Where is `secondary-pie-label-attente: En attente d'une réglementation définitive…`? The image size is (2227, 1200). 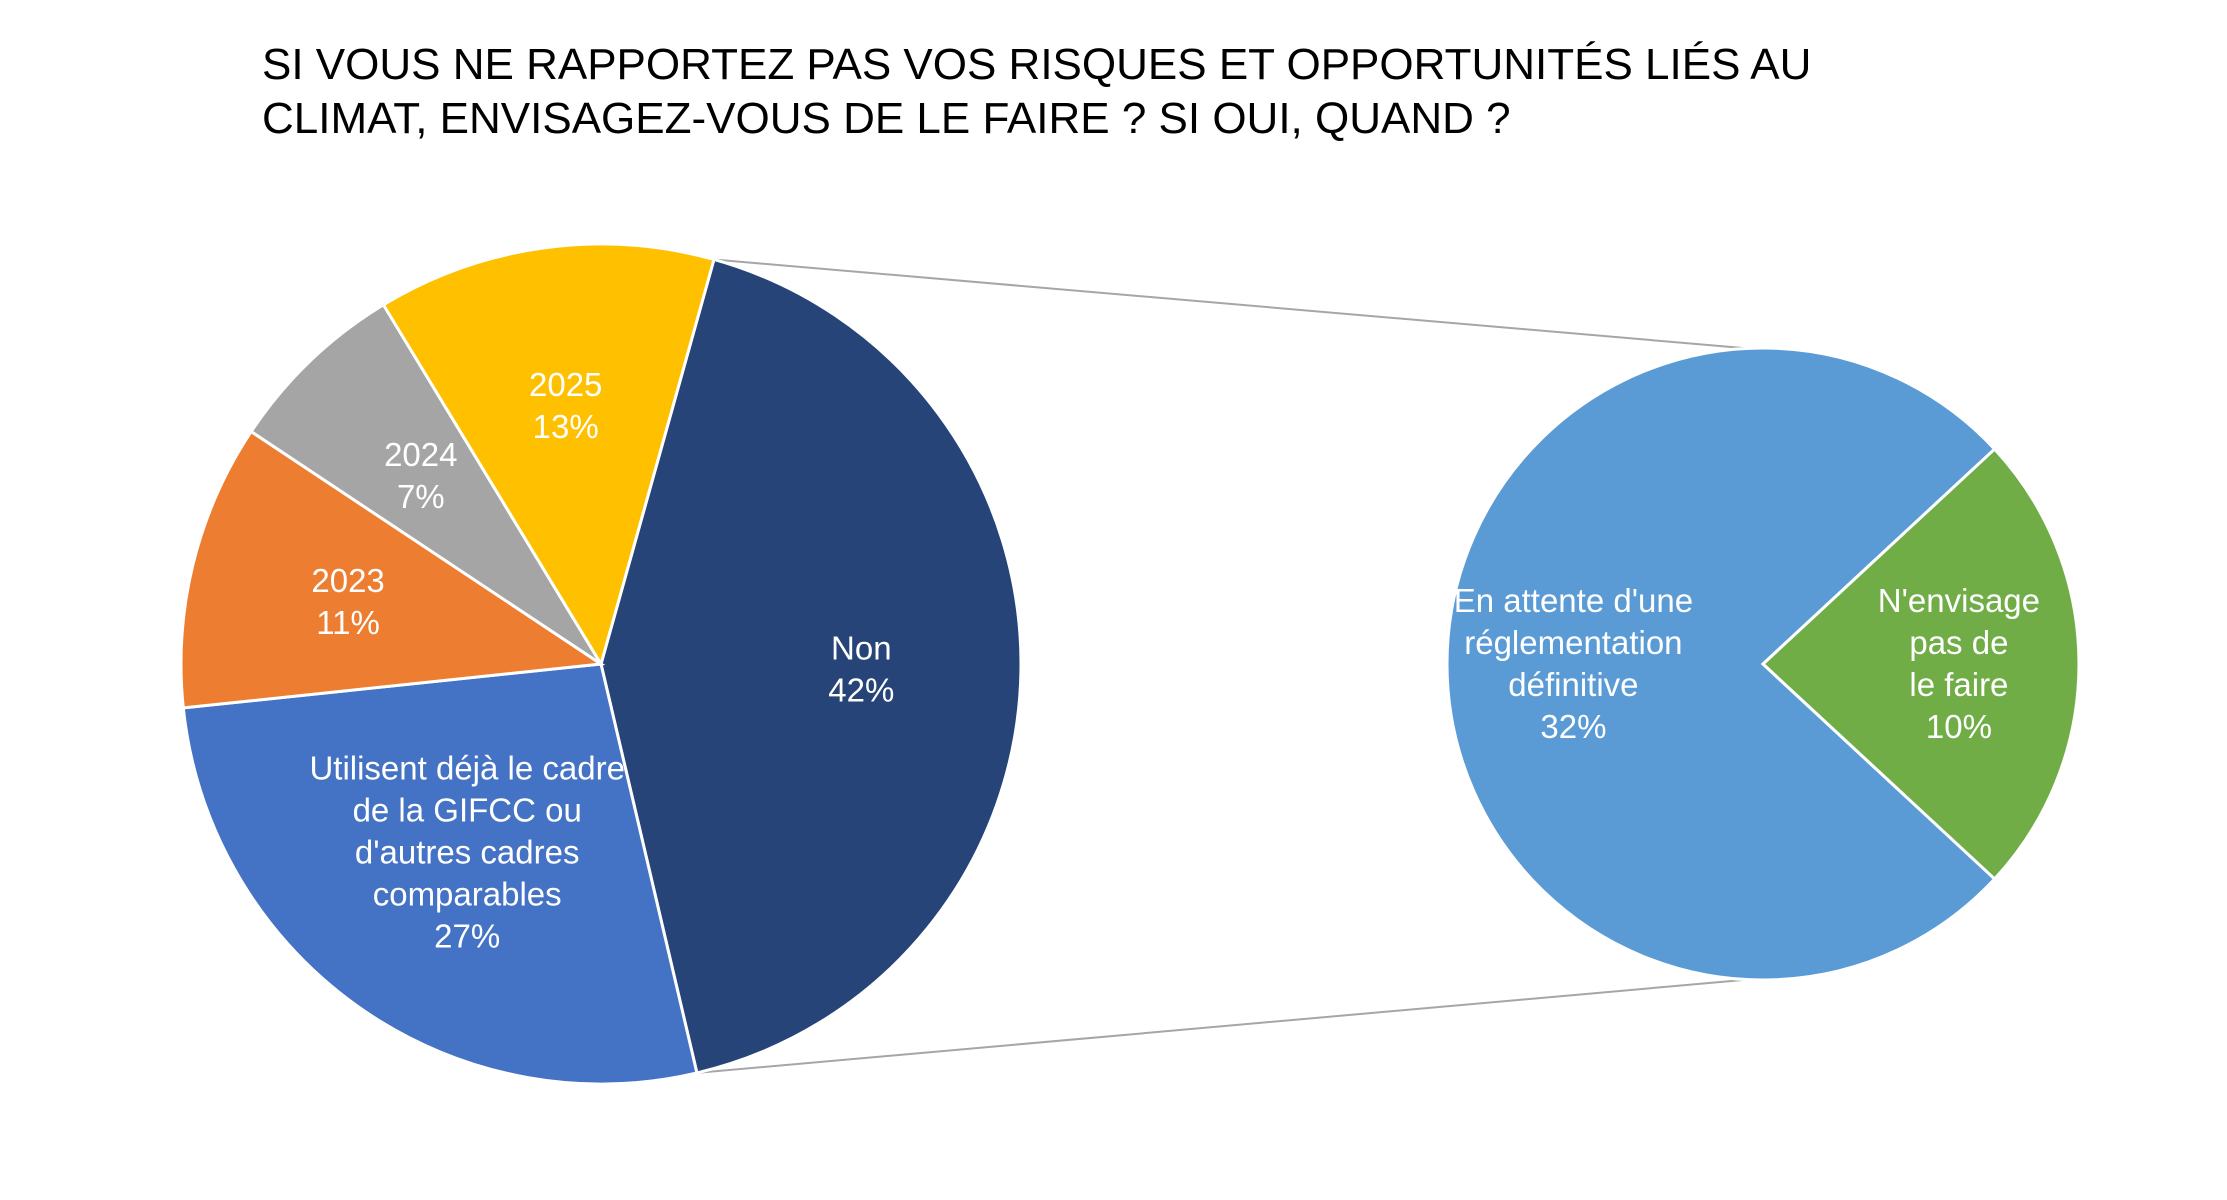
secondary-pie-label-attente: En attente d'une réglementation définitive… is located at coordinates (1573, 663).